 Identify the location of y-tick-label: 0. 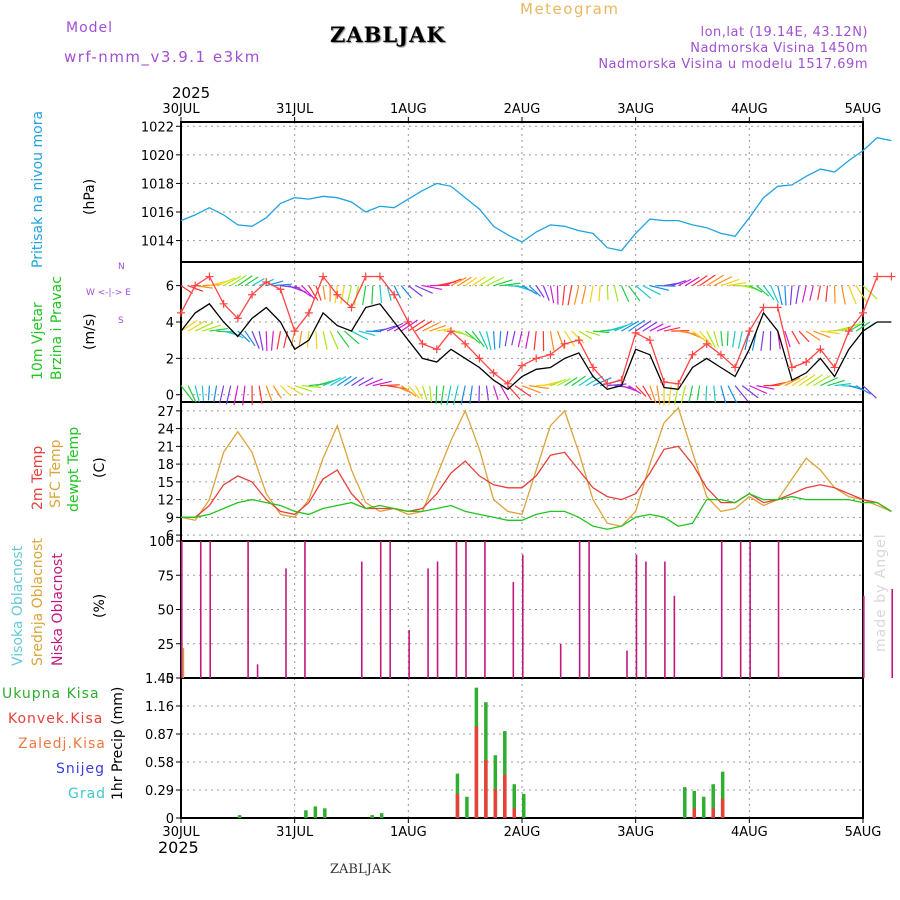
(170, 679).